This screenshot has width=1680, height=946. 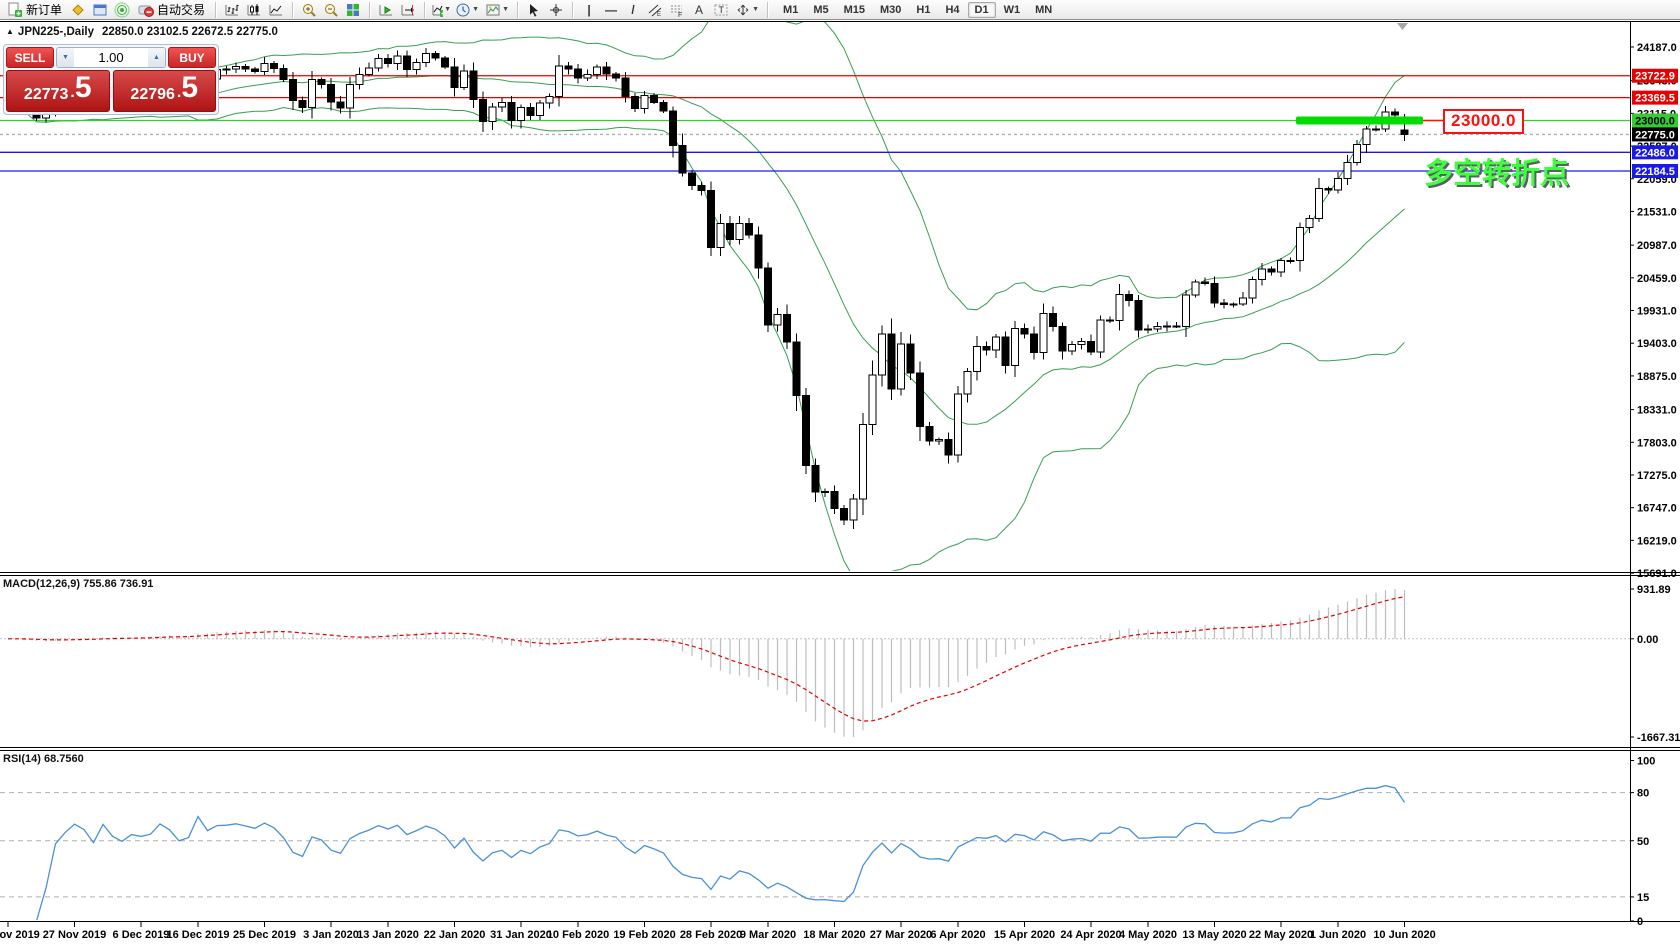 I want to click on buy-button: BUY, so click(x=192, y=57).